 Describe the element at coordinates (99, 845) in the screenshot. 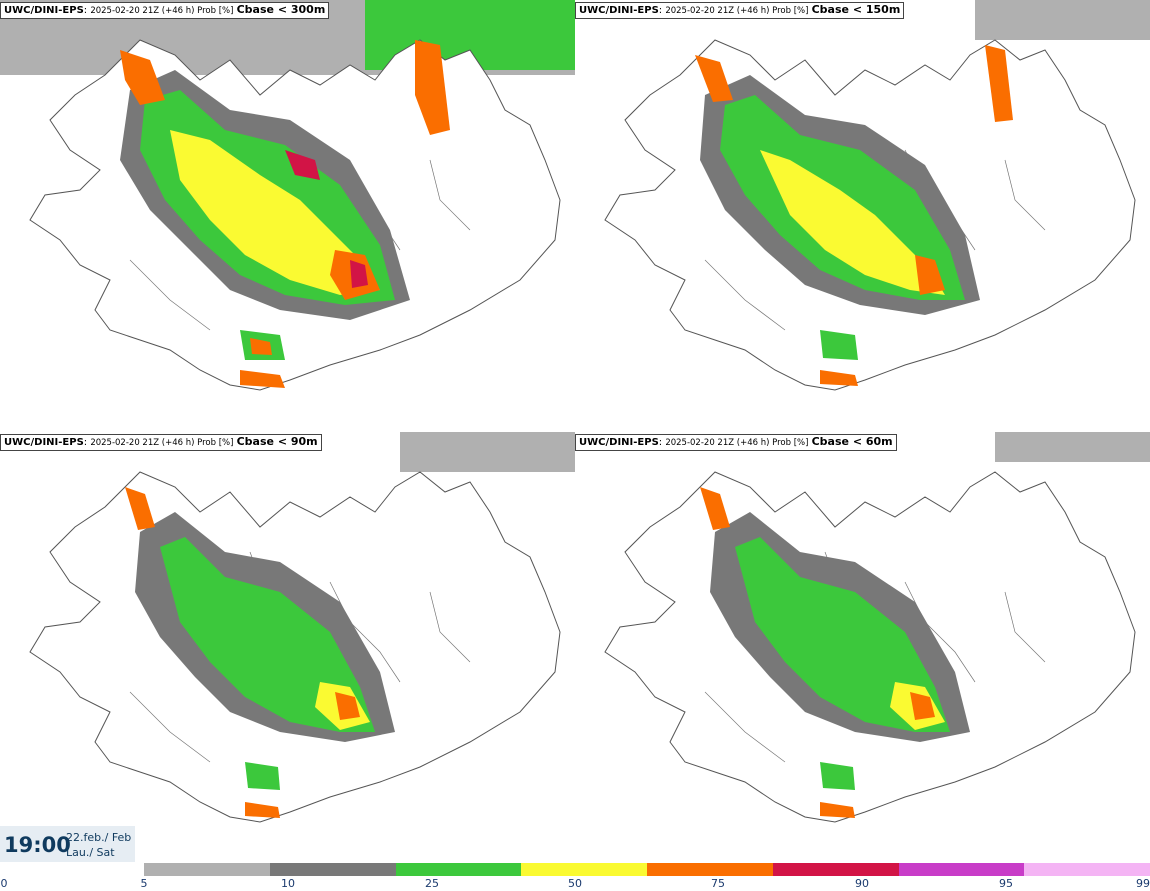

I see `valid-date: 22.feb./ Feb Lau./ Sat` at that location.